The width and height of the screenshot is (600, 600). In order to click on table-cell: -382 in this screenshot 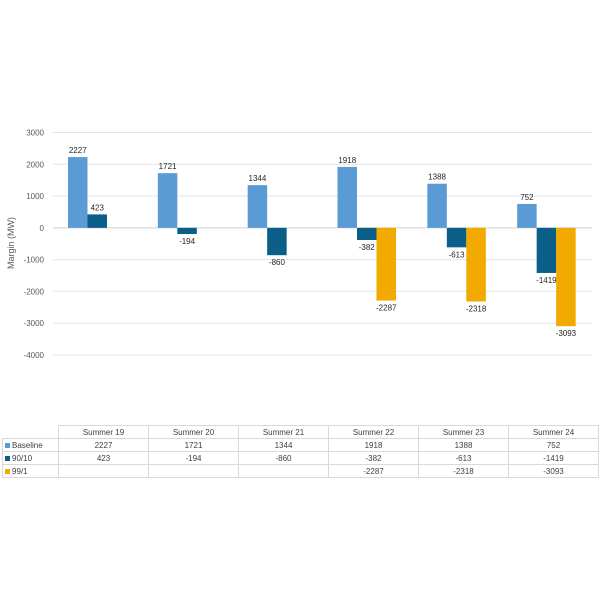, I will do `click(373, 458)`.